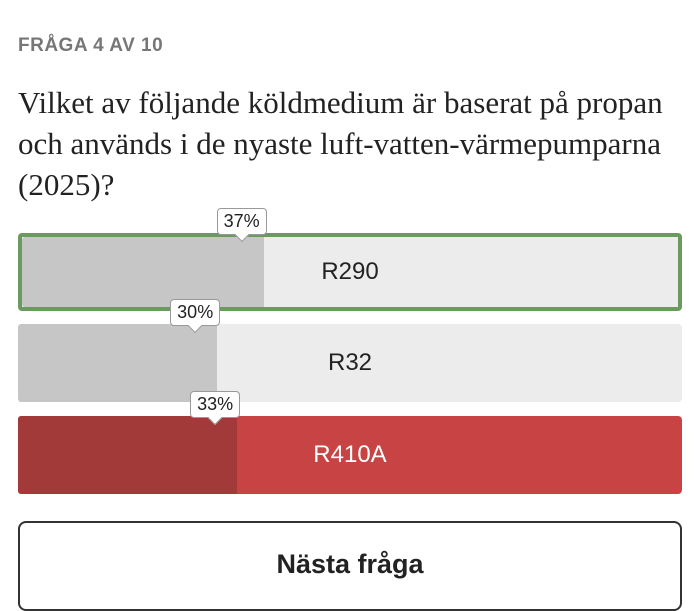 This screenshot has height=611, width=700. What do you see at coordinates (350, 271) in the screenshot?
I see `option-label: R290` at bounding box center [350, 271].